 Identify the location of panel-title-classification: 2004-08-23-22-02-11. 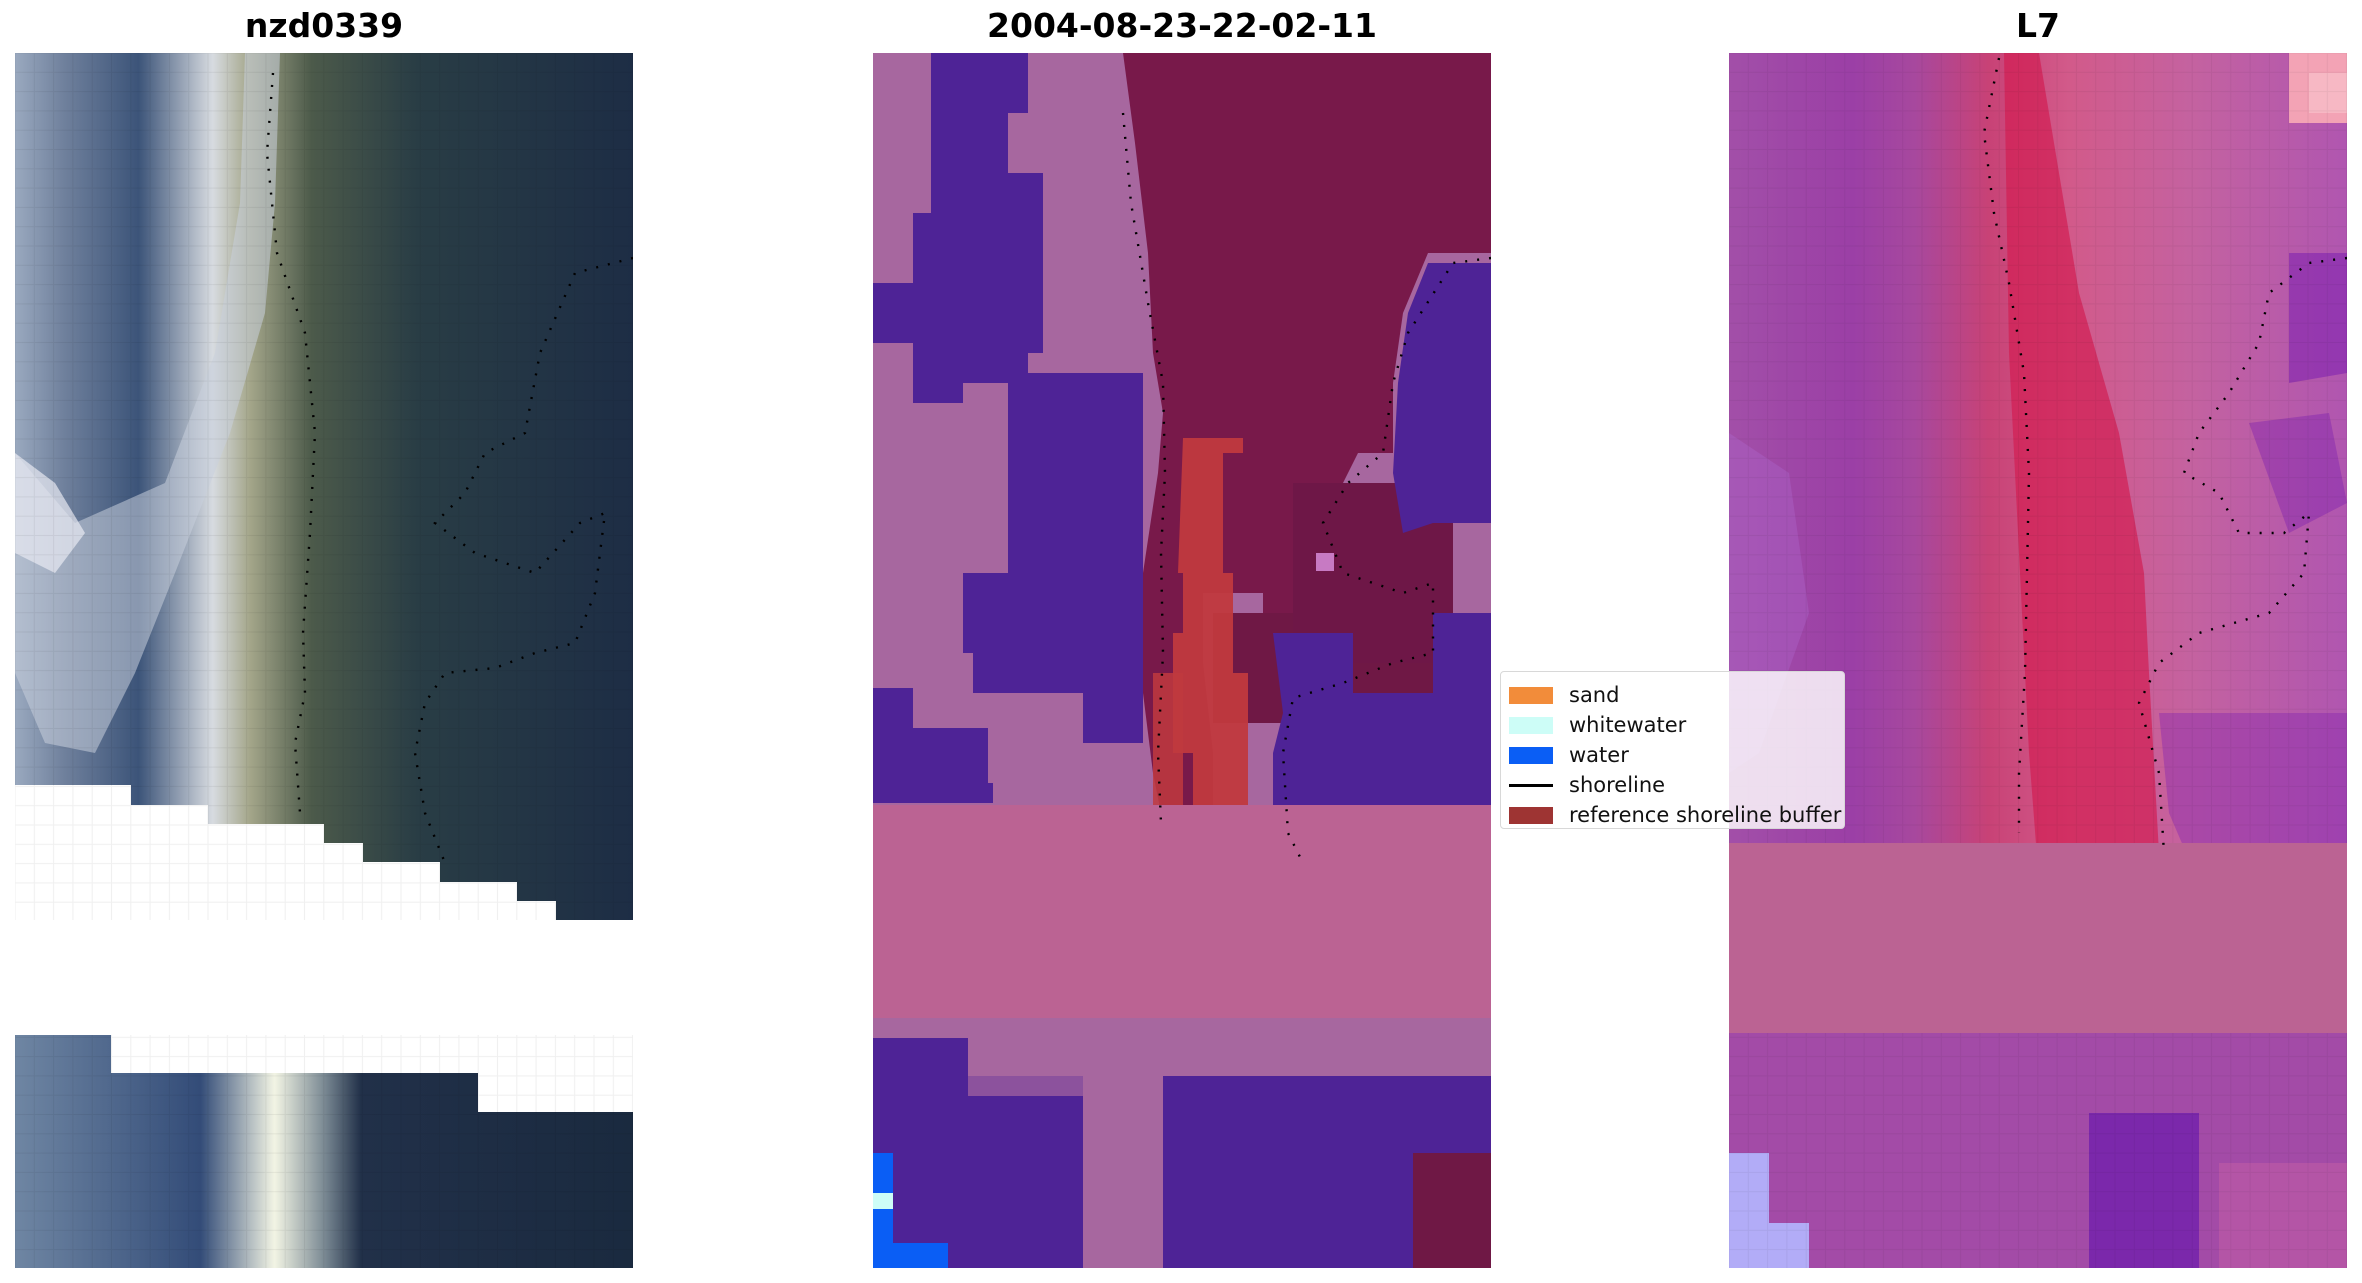
(1182, 25).